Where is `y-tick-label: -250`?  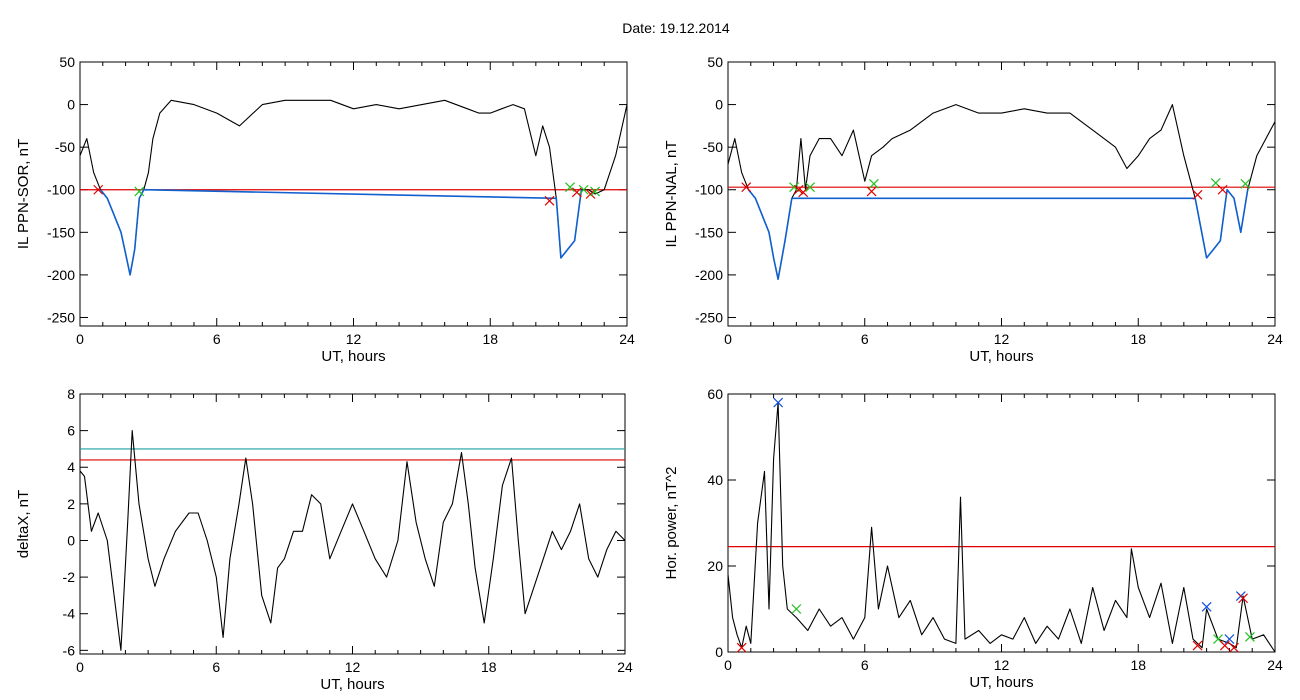
y-tick-label: -250 is located at coordinates (709, 317).